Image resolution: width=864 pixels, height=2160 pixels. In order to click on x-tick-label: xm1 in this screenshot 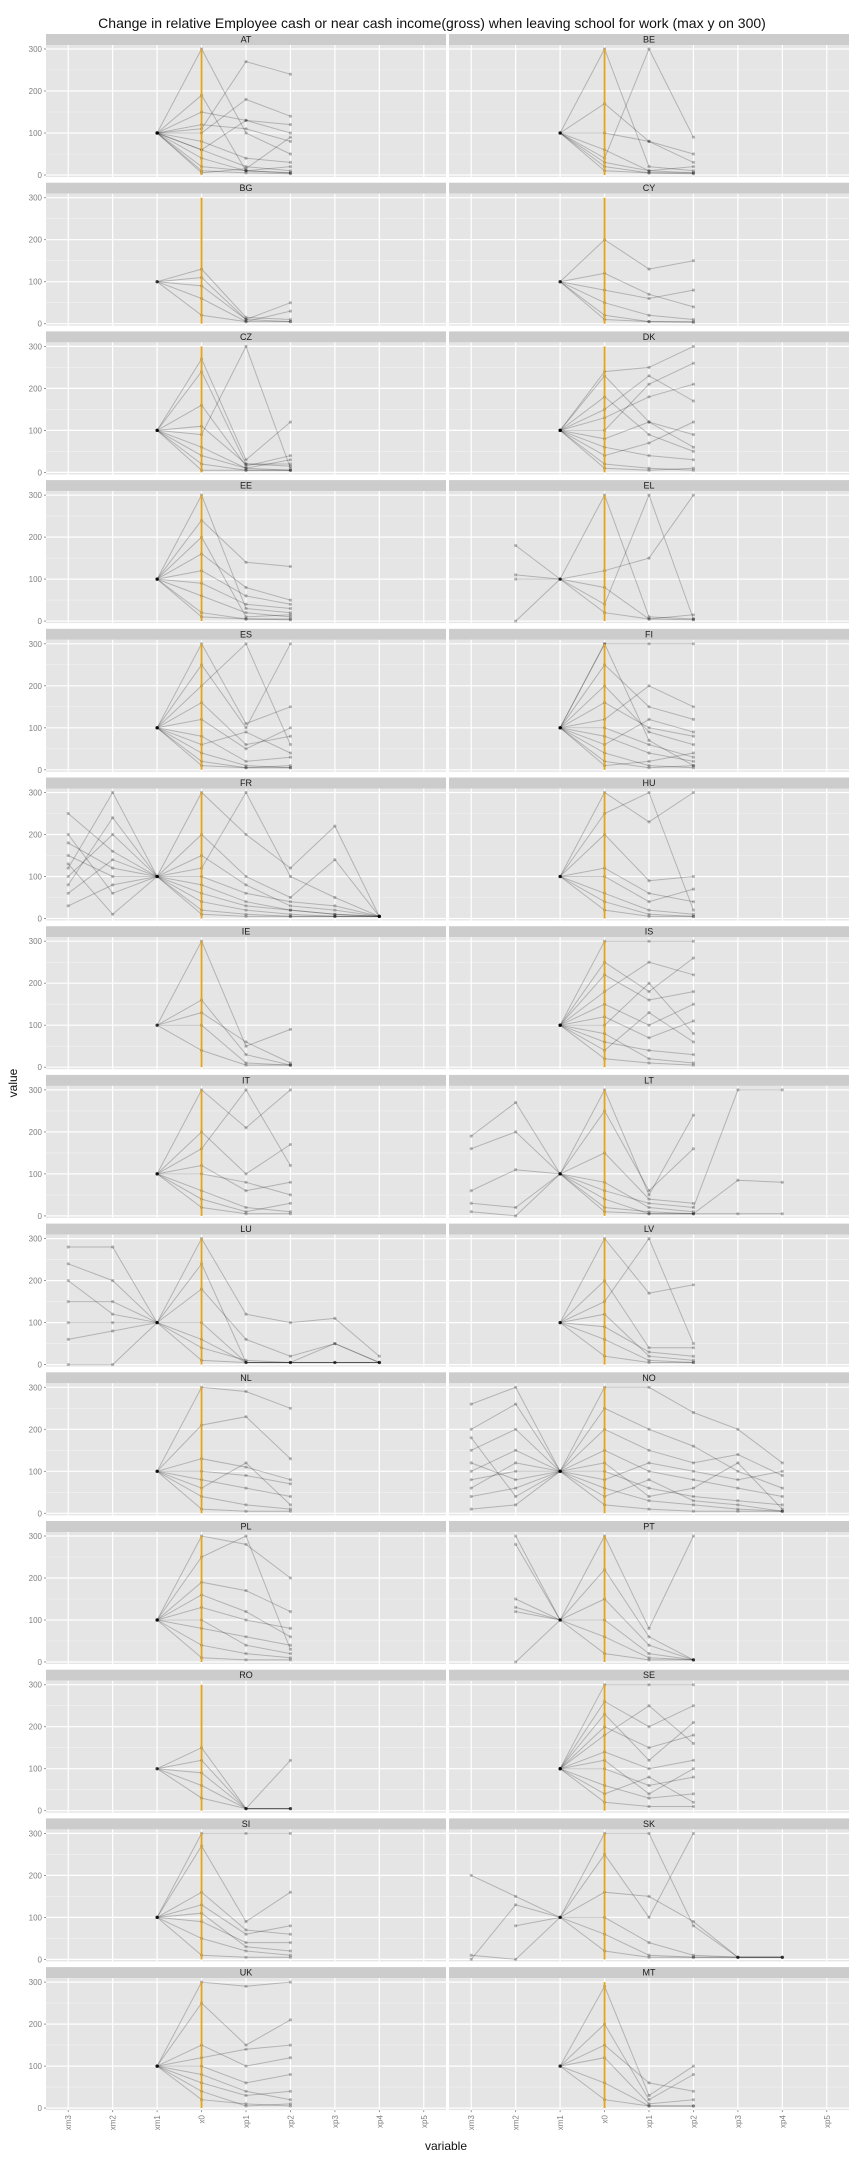, I will do `click(157, 2123)`.